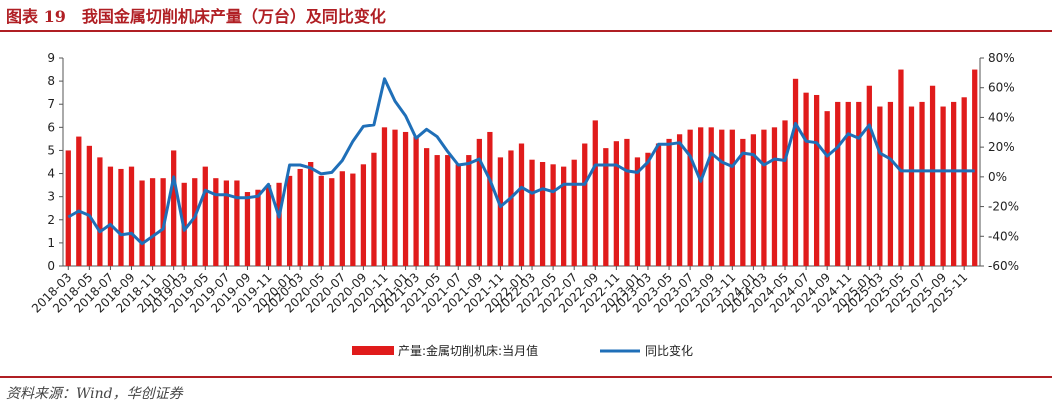 The image size is (1052, 408). I want to click on title-divider, so click(526, 31).